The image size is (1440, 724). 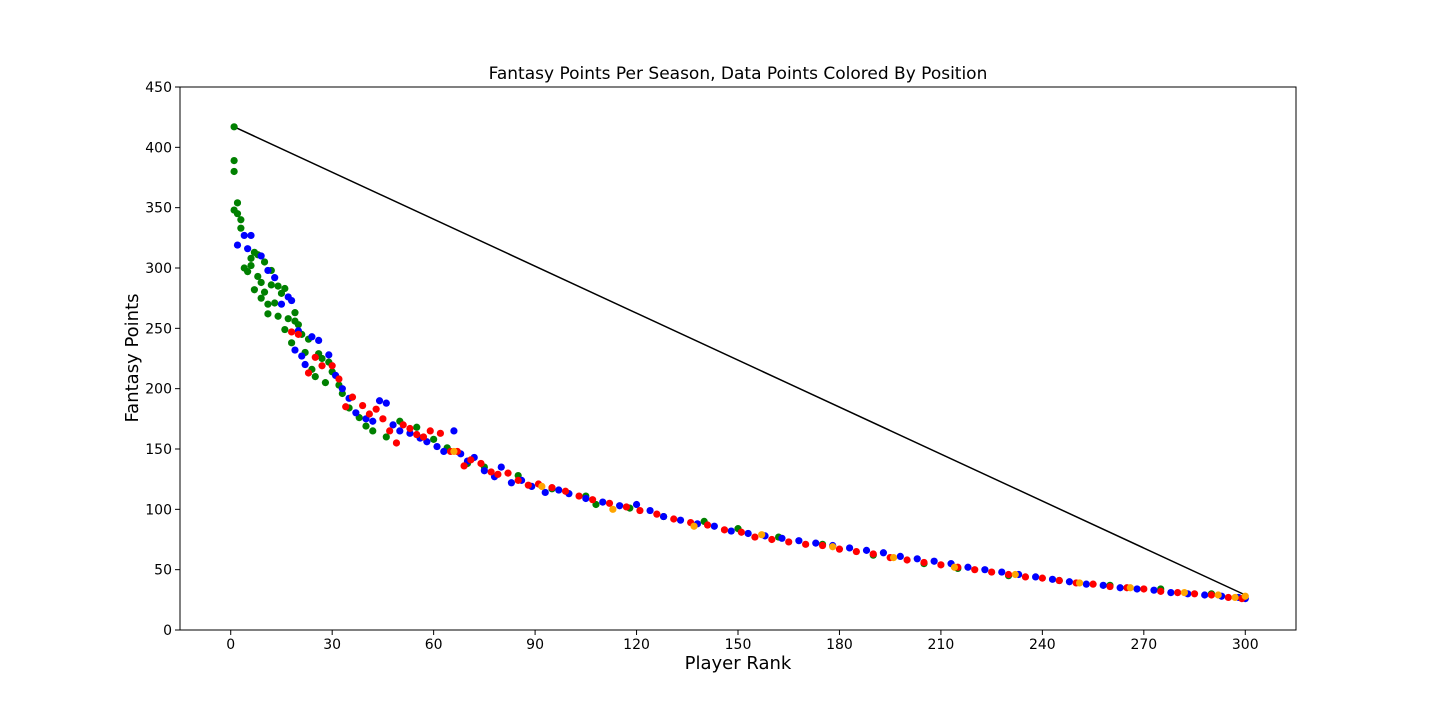 I want to click on x-tick-label: 300, so click(x=1245, y=645).